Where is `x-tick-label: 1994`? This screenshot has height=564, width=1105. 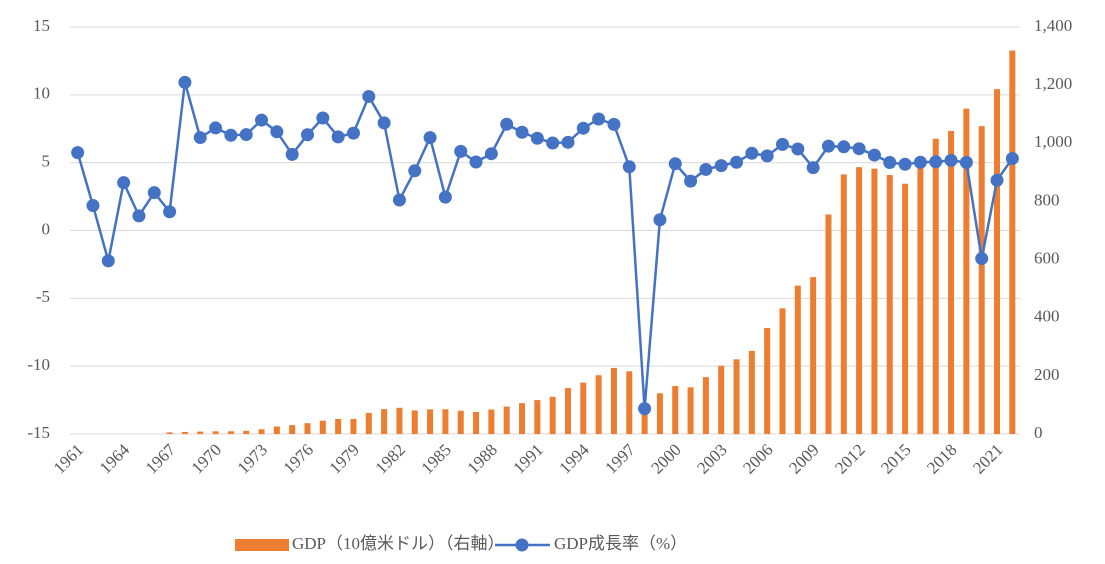
x-tick-label: 1994 is located at coordinates (574, 459).